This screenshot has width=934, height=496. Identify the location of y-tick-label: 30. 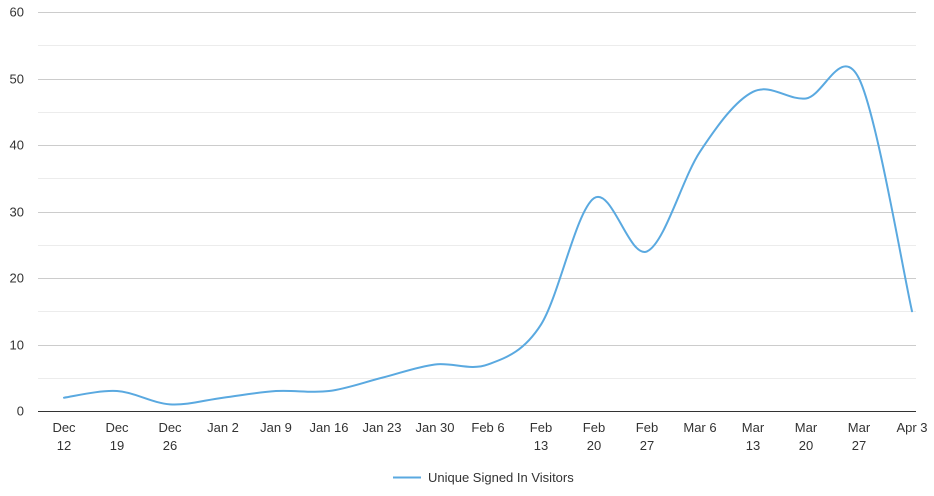
(17, 212).